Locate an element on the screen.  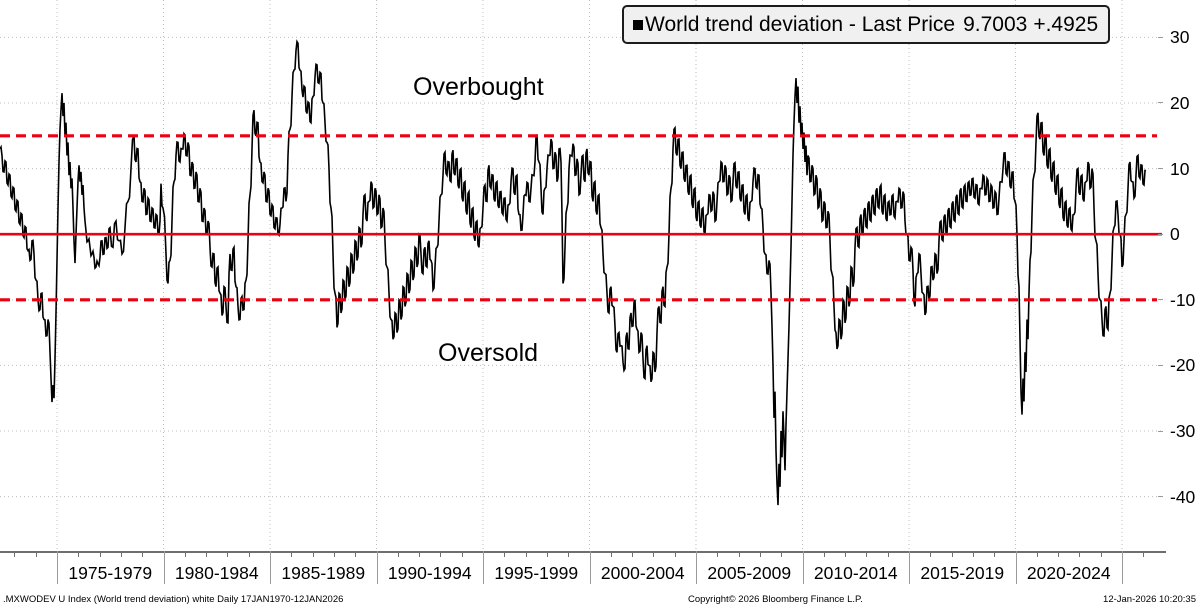
y-axis-label: -30 is located at coordinates (1183, 431).